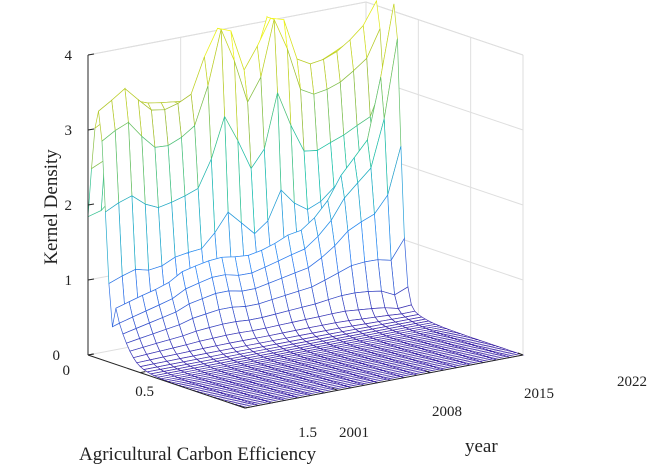  What do you see at coordinates (384, 381) in the screenshot?
I see `year-axis-line` at bounding box center [384, 381].